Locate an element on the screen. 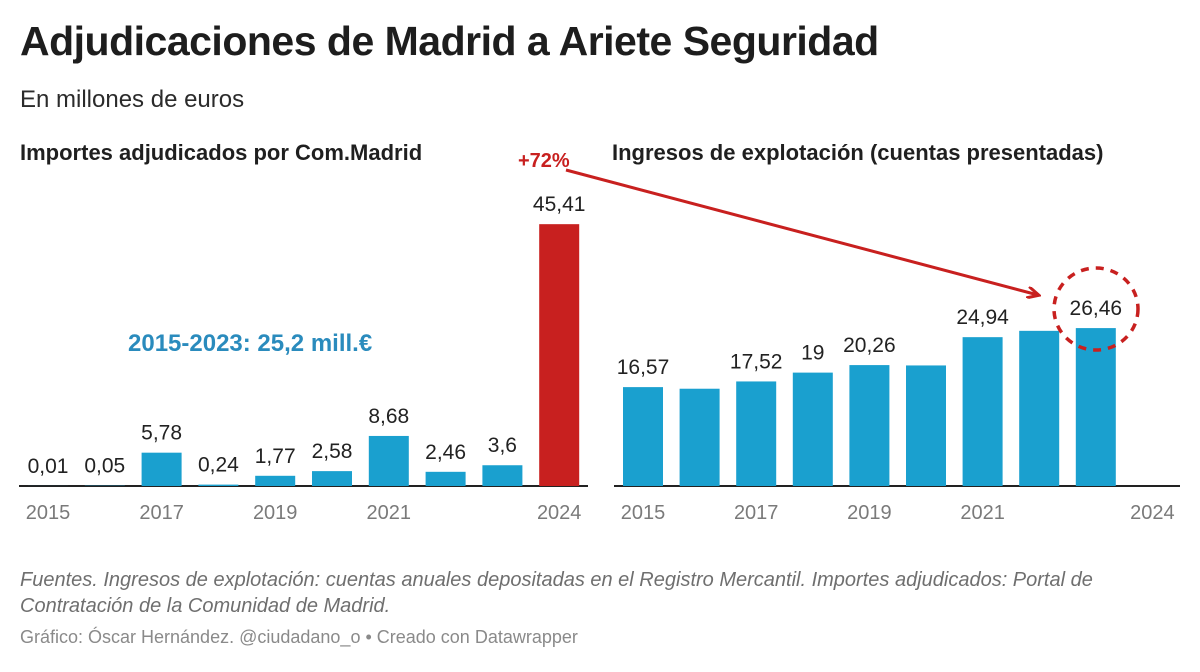 The image size is (1200, 672). value-label-2024: 45,41 is located at coordinates (559, 204).